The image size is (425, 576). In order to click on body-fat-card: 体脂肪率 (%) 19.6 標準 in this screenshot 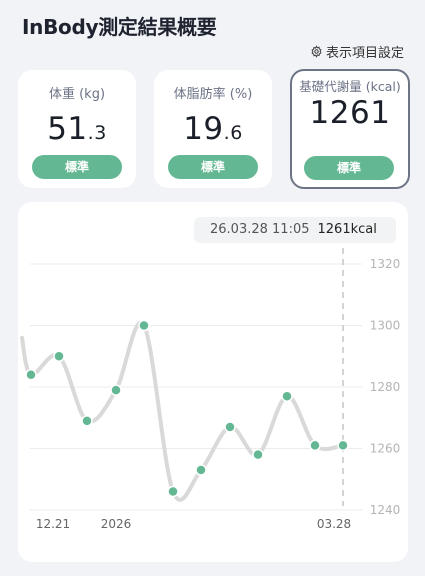, I will do `click(213, 129)`.